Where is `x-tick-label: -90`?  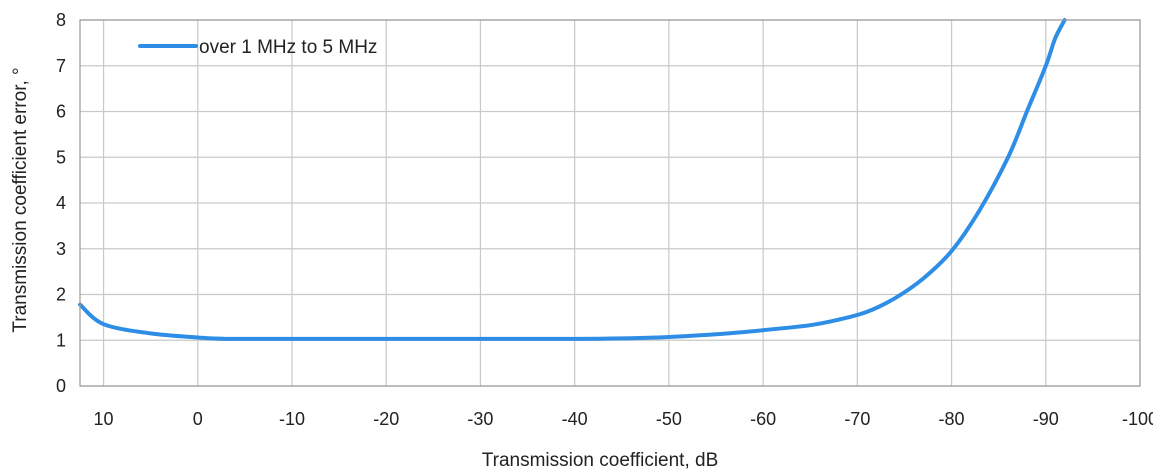 x-tick-label: -90 is located at coordinates (1046, 419).